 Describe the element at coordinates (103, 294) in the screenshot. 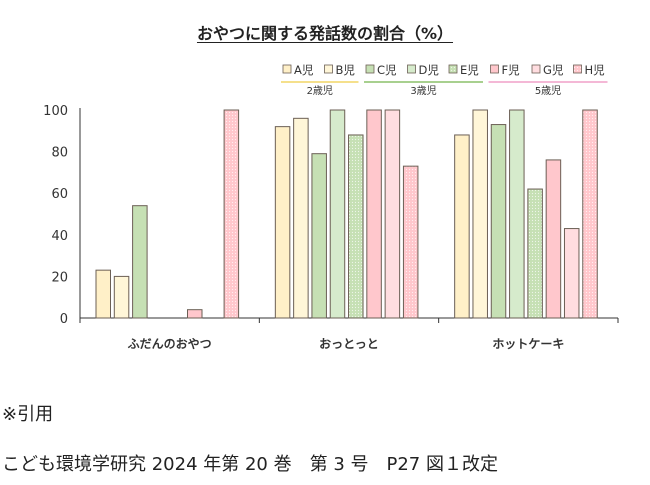

I see `bar-A児-ふだんのおやつ` at that location.